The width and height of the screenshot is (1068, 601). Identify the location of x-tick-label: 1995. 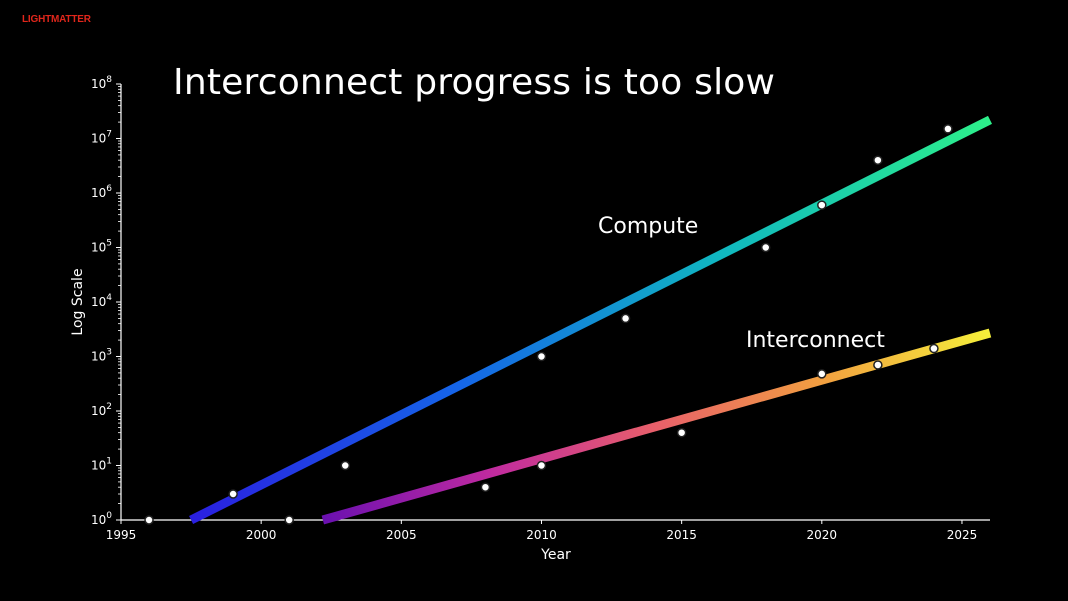
(121, 535).